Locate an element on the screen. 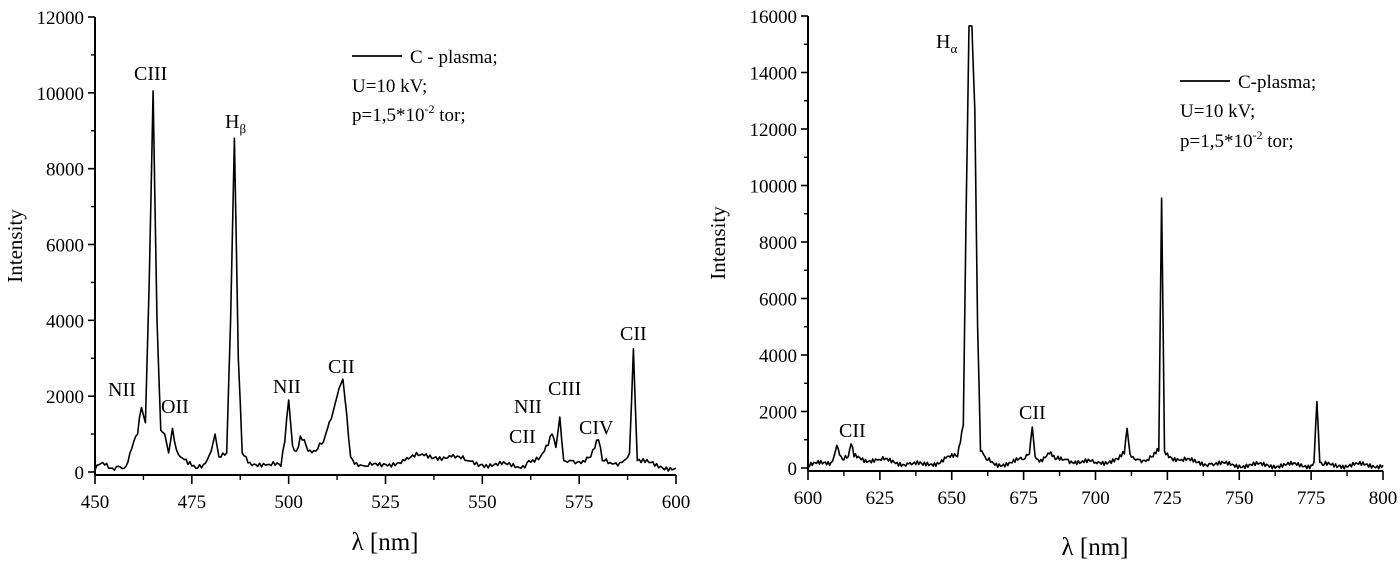  peak-label-civ: CIV is located at coordinates (596, 428).